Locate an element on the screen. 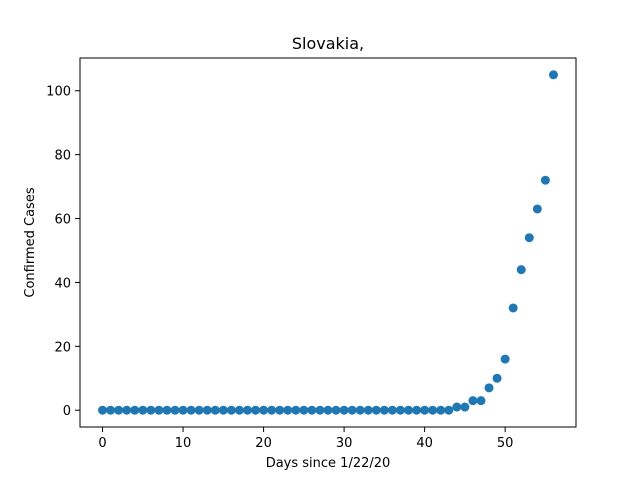 The height and width of the screenshot is (480, 640). y-axis-label: Confirmed Cases is located at coordinates (30, 242).